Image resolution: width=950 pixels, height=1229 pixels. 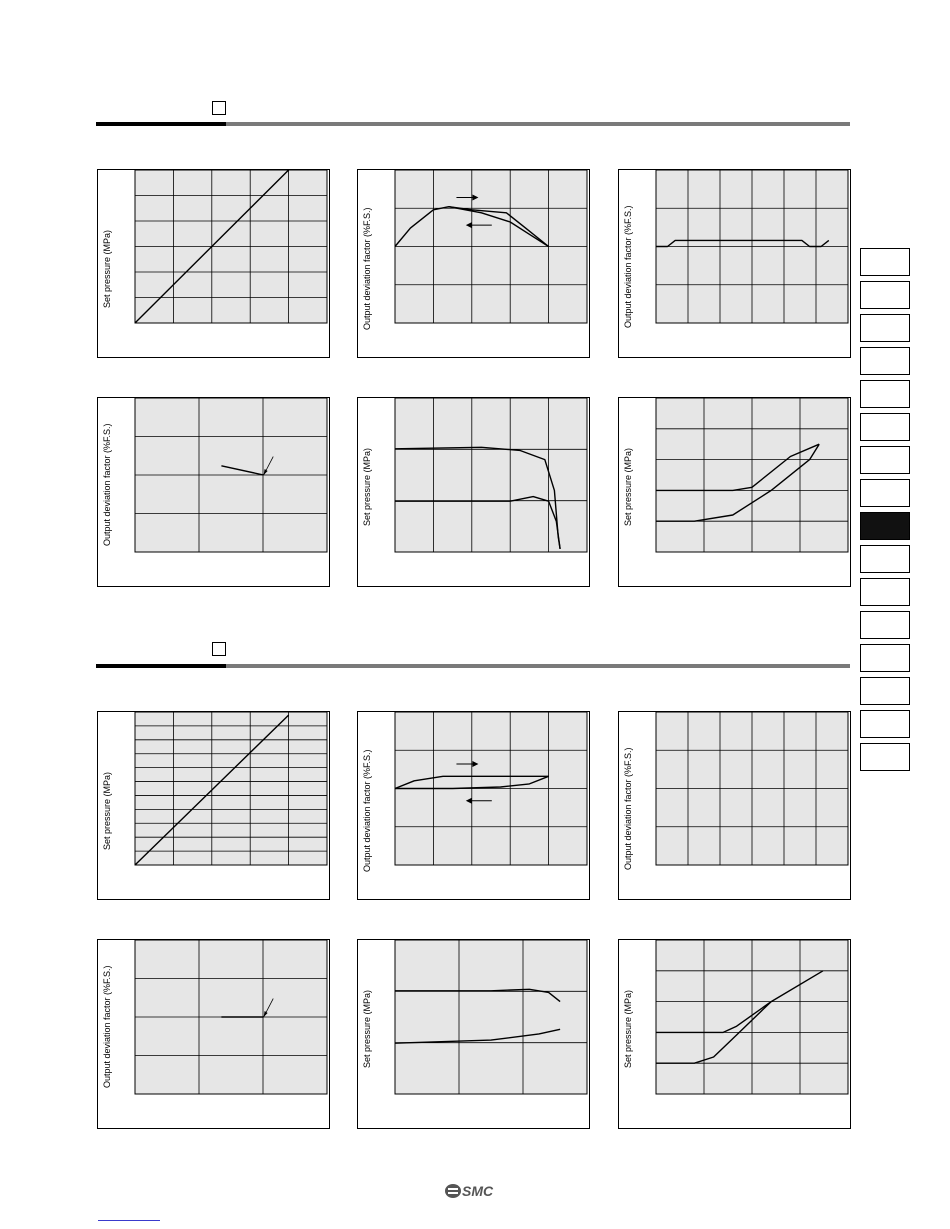 I want to click on footer-link-line, so click(x=129, y=1220).